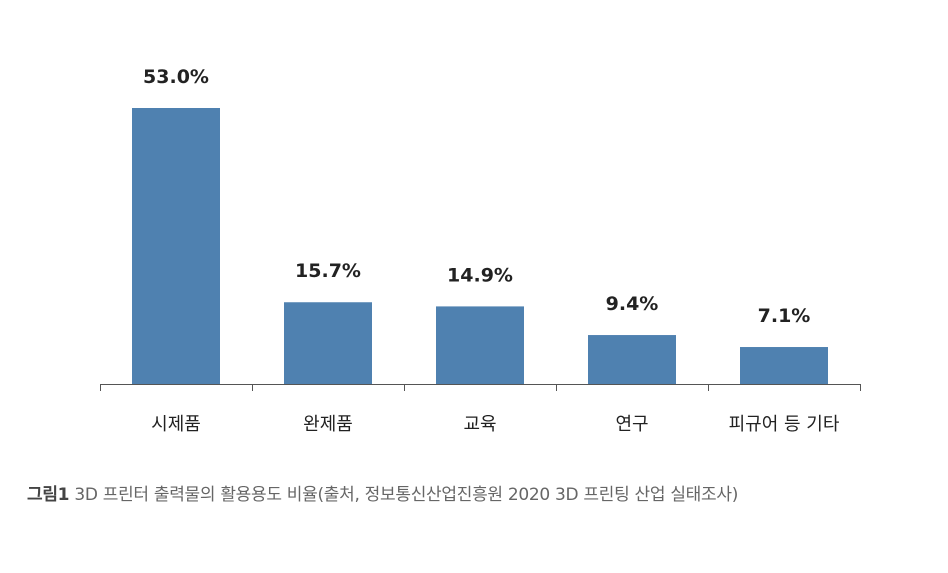 This screenshot has height=573, width=948. I want to click on caption-label: 그림1, so click(48, 495).